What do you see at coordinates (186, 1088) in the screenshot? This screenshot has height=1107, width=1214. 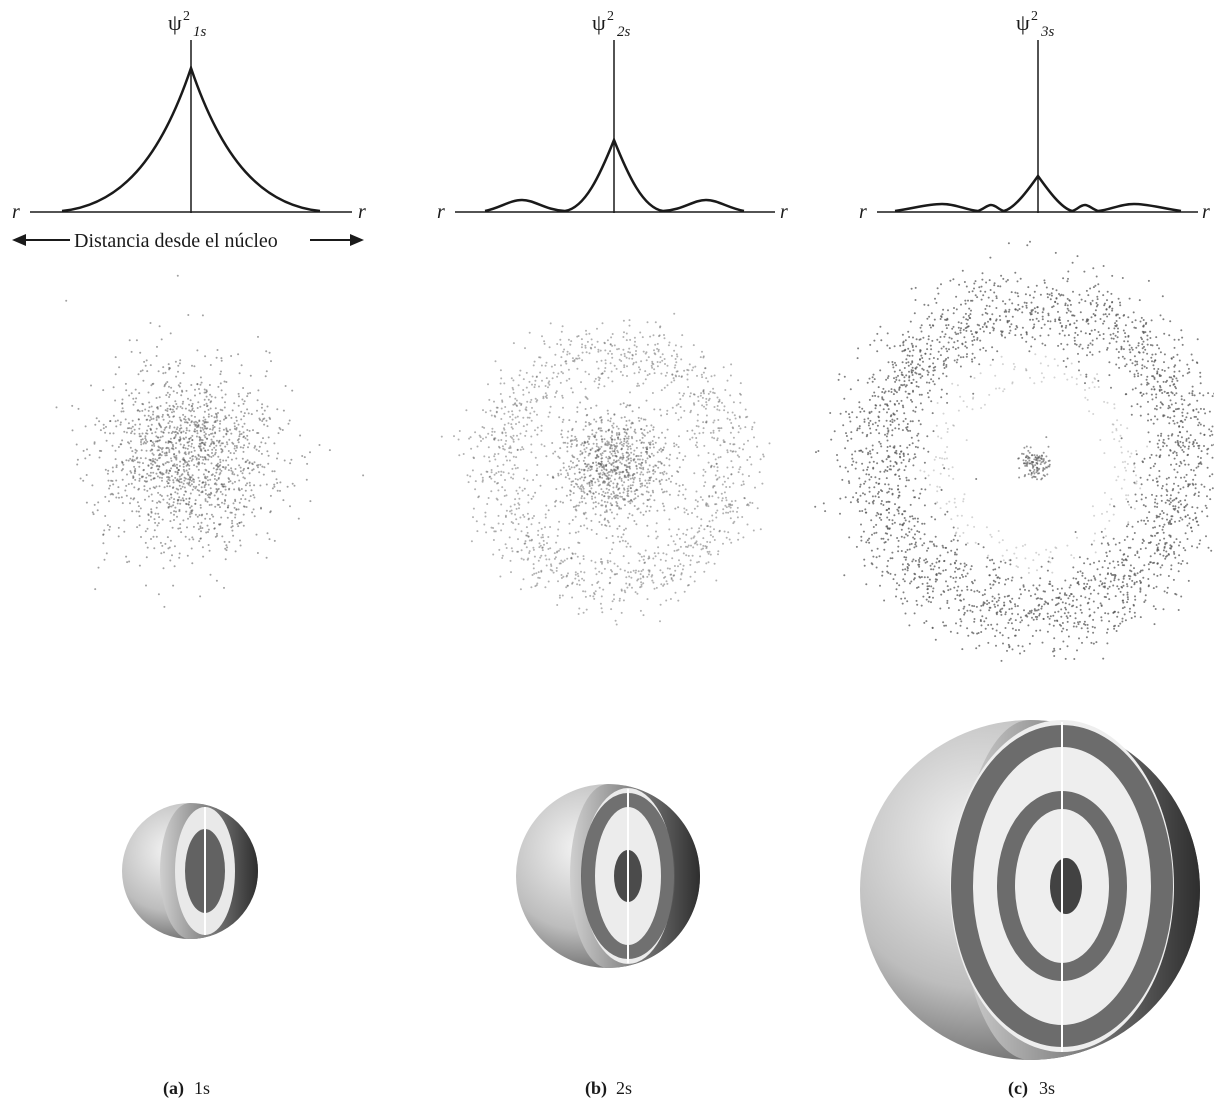 I see `caption-1s: (a) 1s` at bounding box center [186, 1088].